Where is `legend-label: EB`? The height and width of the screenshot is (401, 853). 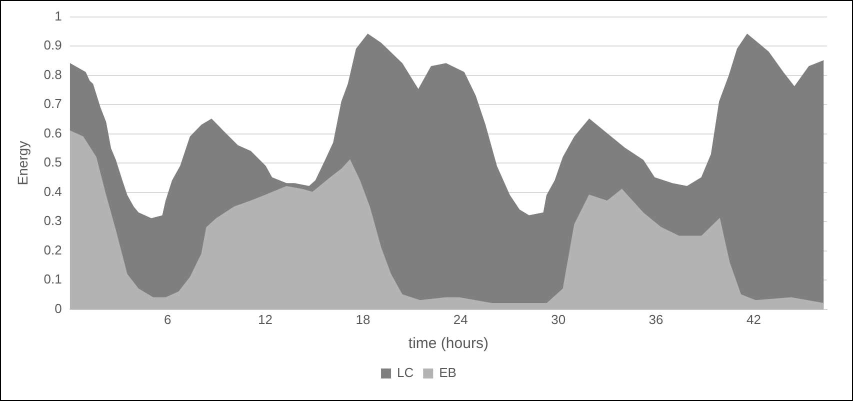 legend-label: EB is located at coordinates (447, 372).